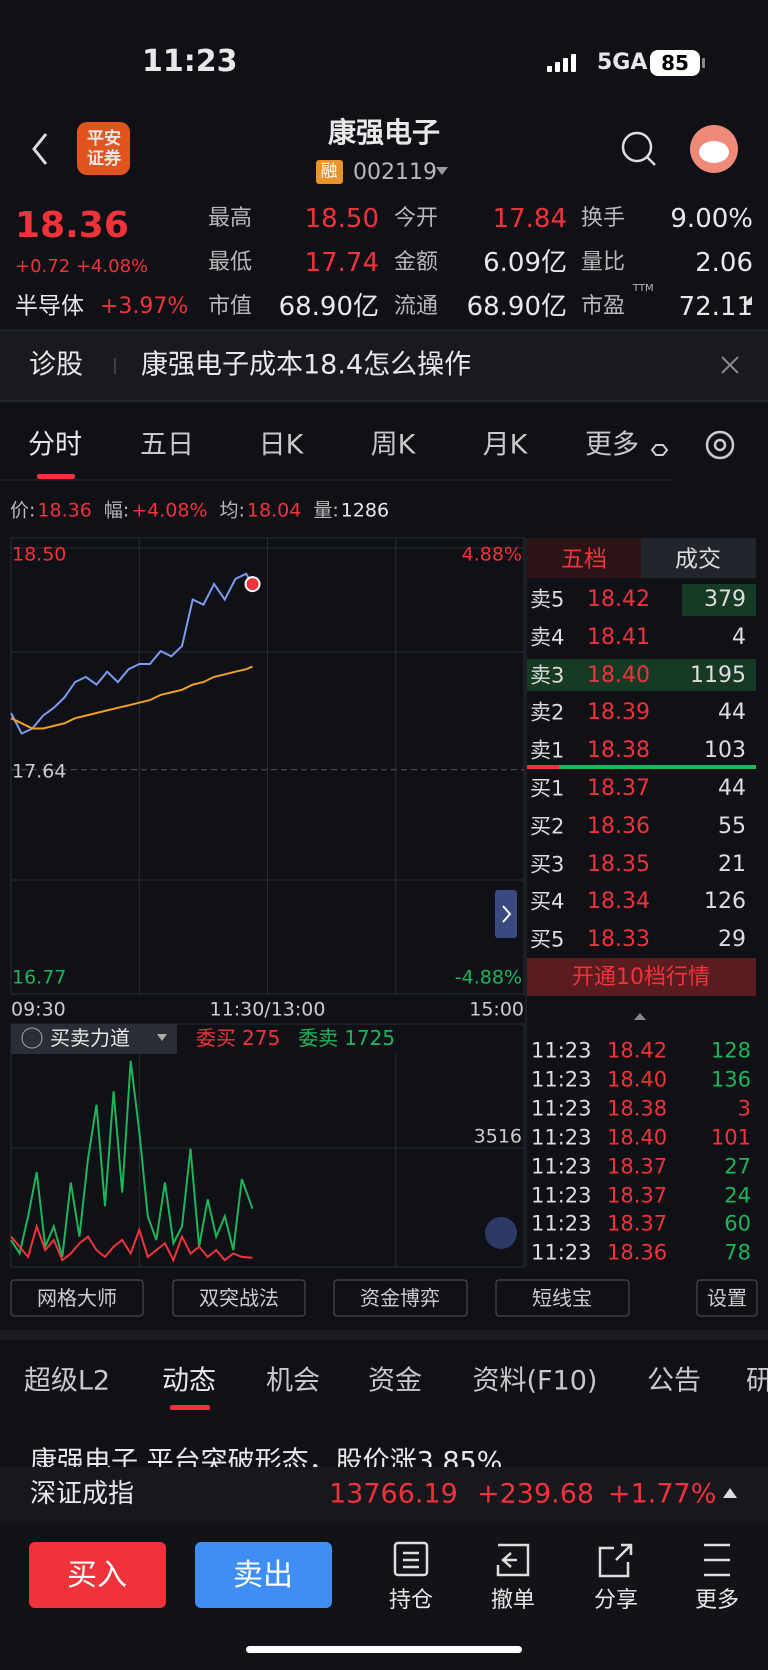 This screenshot has width=768, height=1670. What do you see at coordinates (612, 445) in the screenshot?
I see `chart-tab: 更多` at bounding box center [612, 445].